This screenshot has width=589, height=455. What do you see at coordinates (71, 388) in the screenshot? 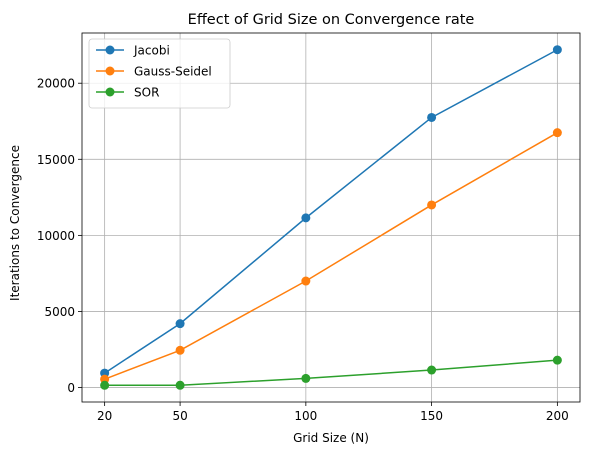
I see `y-tick-label: 0` at bounding box center [71, 388].